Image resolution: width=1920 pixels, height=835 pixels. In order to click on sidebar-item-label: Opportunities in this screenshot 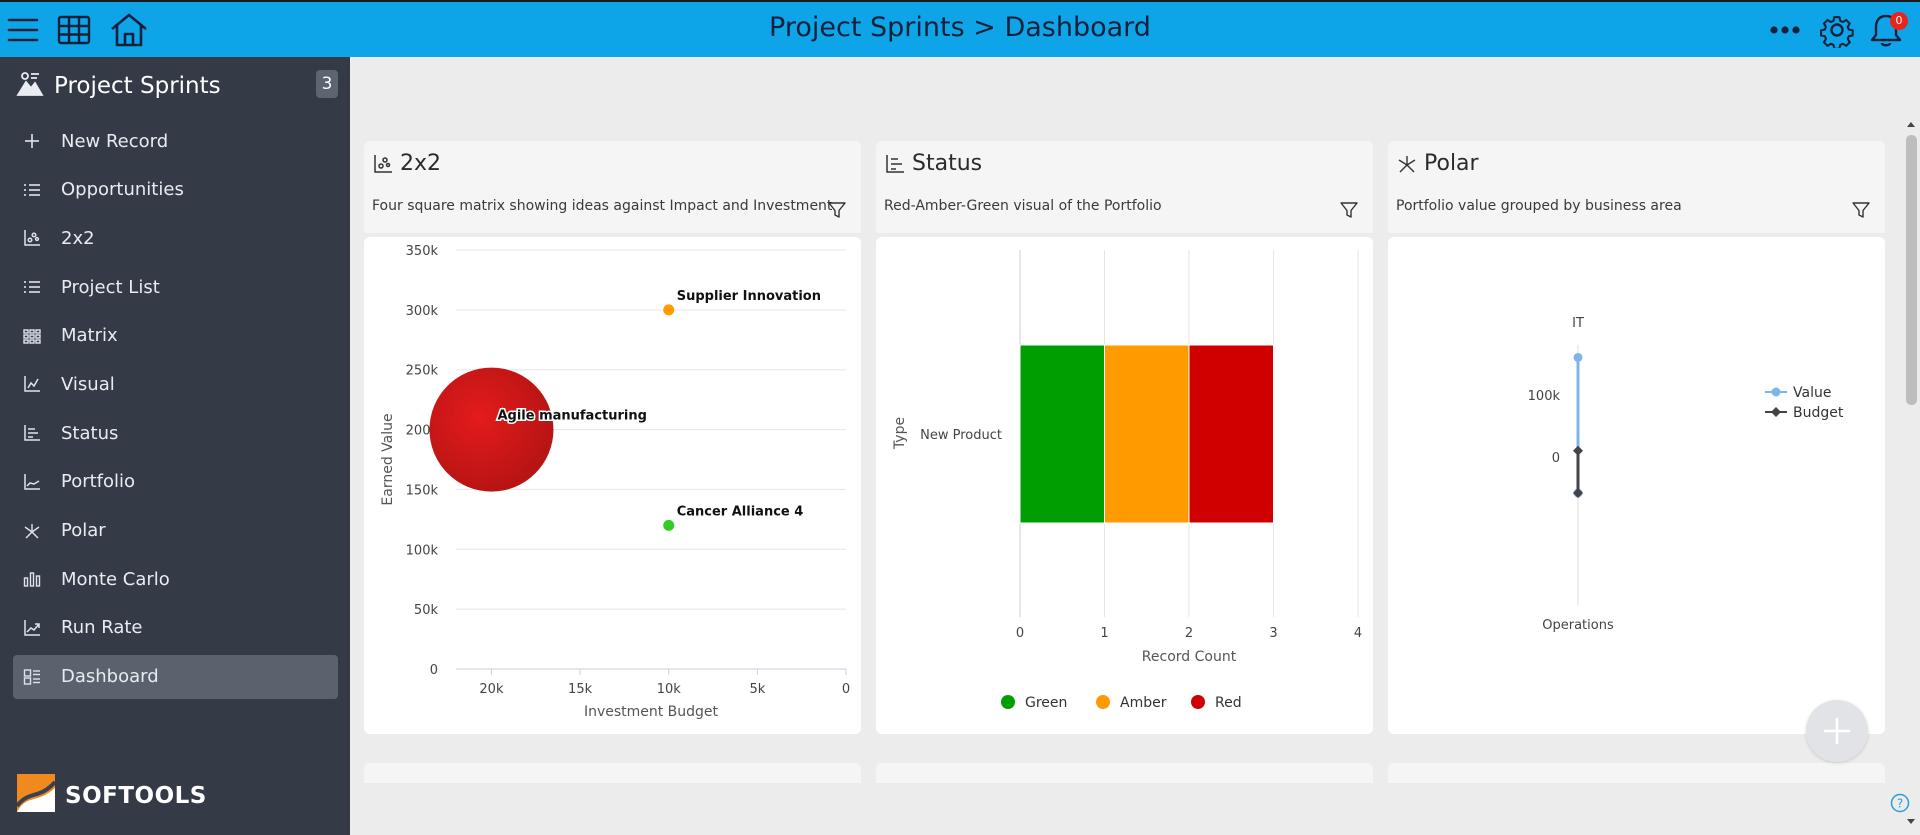, I will do `click(122, 190)`.